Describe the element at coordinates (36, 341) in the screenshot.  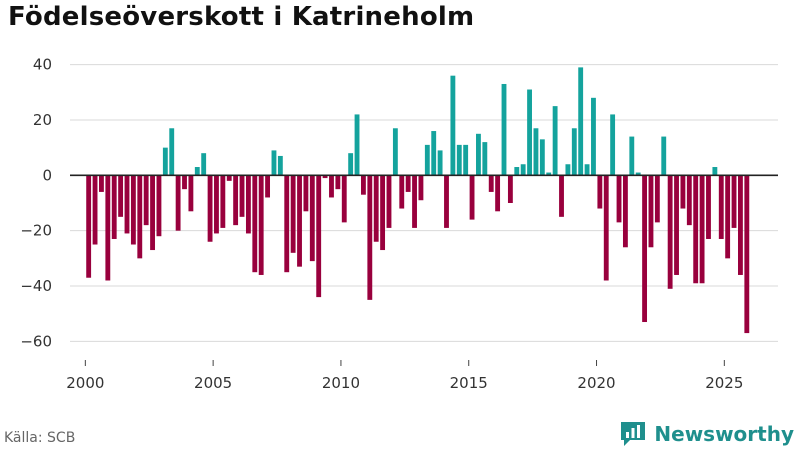
I see `y-tick-label: −60` at that location.